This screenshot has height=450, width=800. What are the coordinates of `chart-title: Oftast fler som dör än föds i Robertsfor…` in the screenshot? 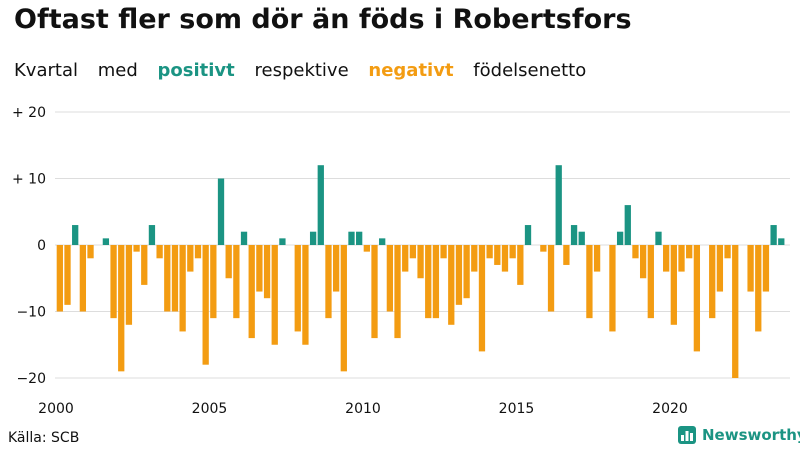 It's located at (323, 19).